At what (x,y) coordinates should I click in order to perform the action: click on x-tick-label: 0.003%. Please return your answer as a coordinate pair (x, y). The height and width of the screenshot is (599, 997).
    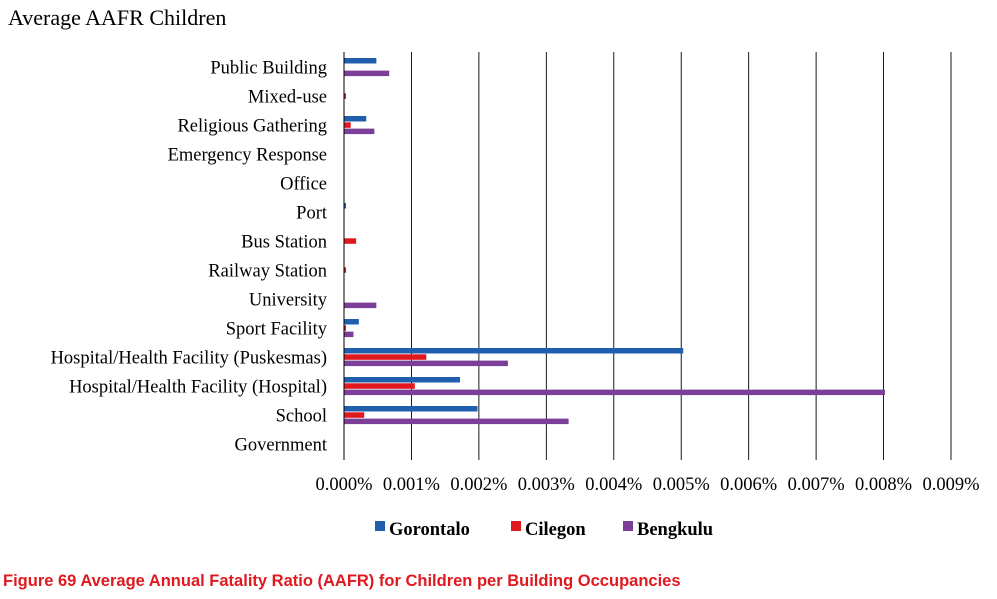
    Looking at the image, I should click on (546, 485).